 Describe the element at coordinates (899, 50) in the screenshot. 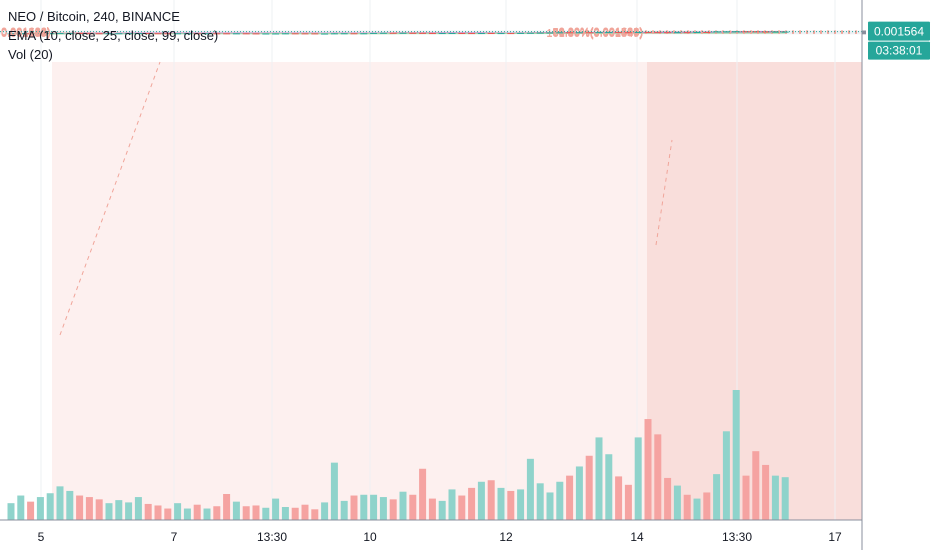

I see `countdown-tag` at that location.